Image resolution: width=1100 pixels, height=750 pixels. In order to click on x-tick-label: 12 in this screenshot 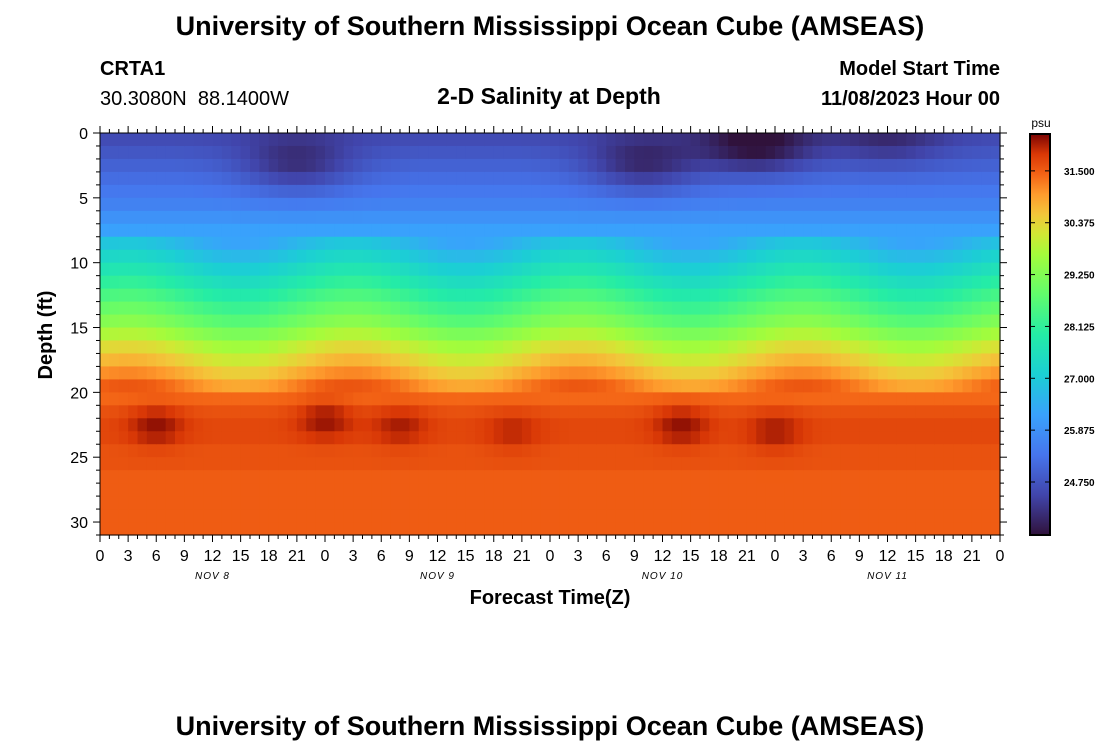, I will do `click(663, 556)`.